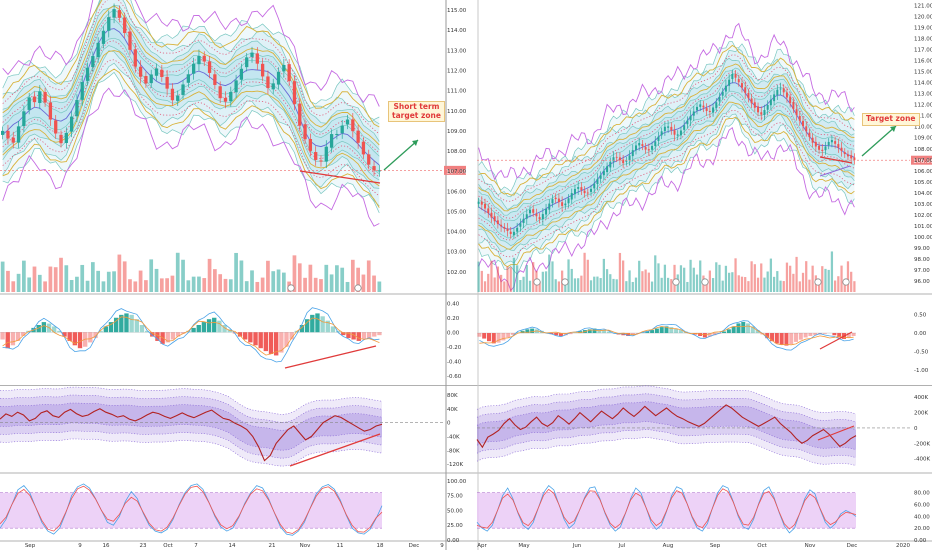 The height and width of the screenshot is (554, 932). Describe the element at coordinates (457, 71) in the screenshot. I see `y-tick-label: 112.00` at that location.